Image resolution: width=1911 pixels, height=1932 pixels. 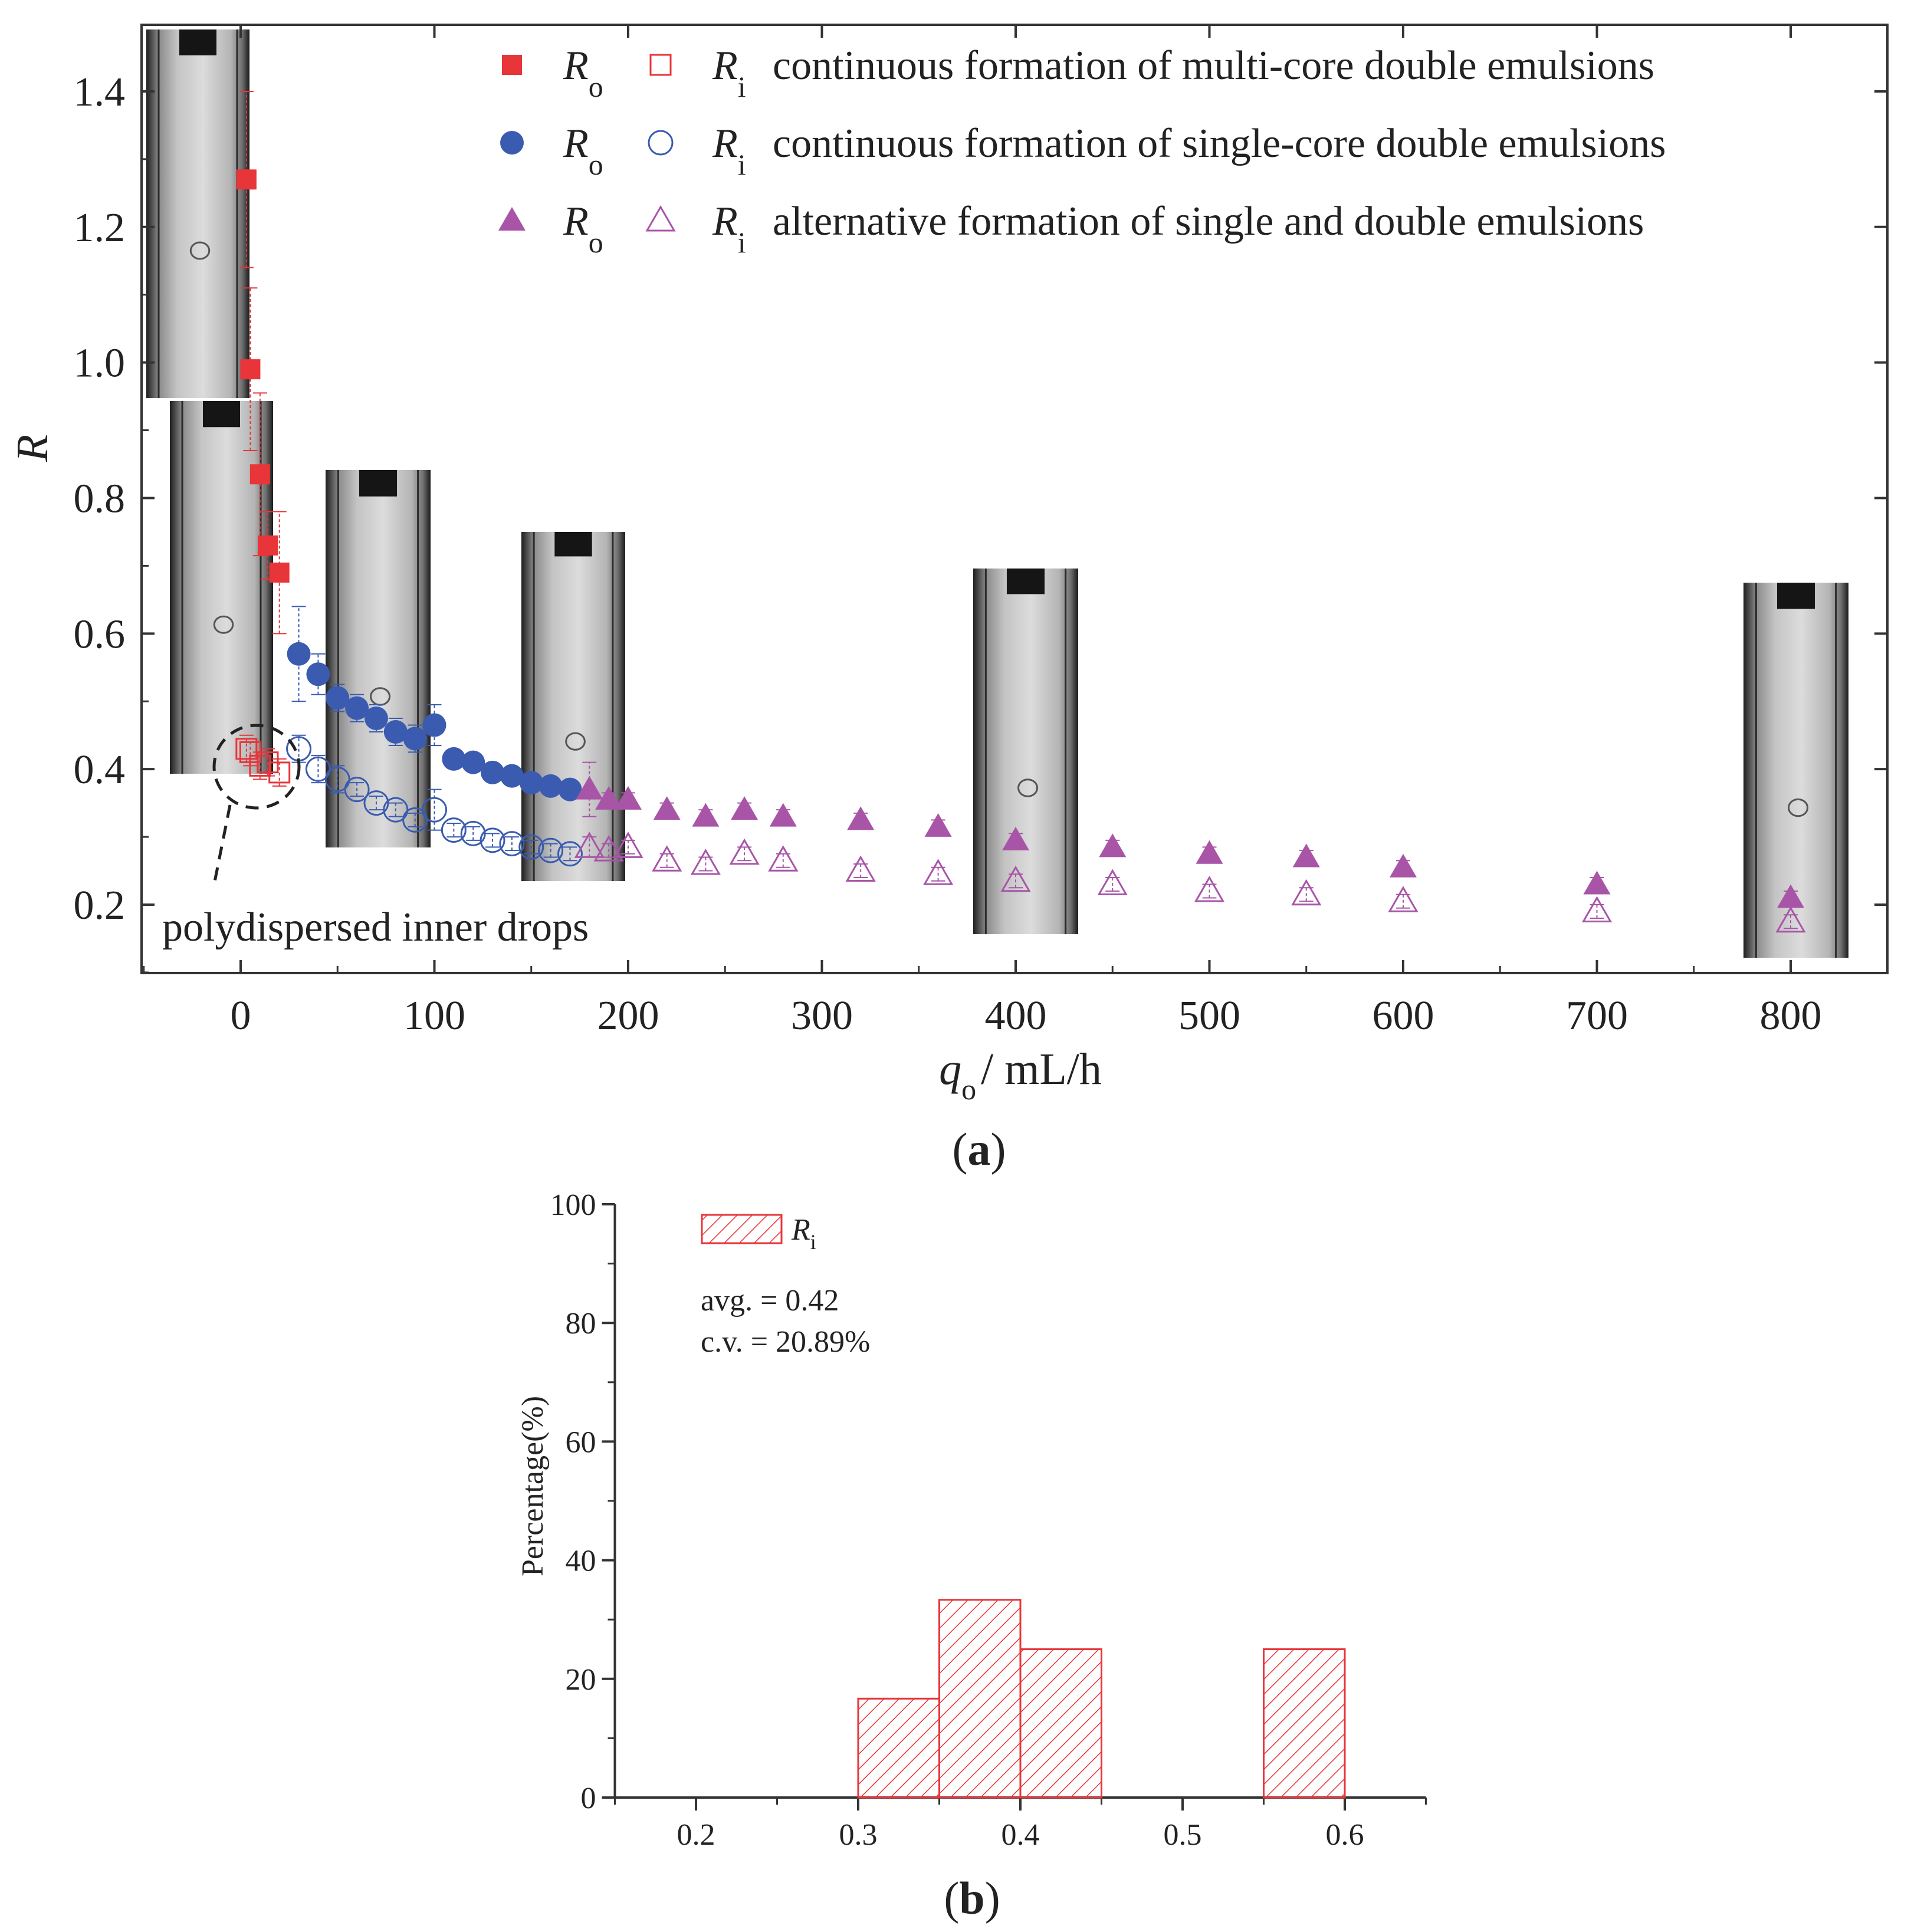 I want to click on y-tick-label-b: 80, so click(x=581, y=1323).